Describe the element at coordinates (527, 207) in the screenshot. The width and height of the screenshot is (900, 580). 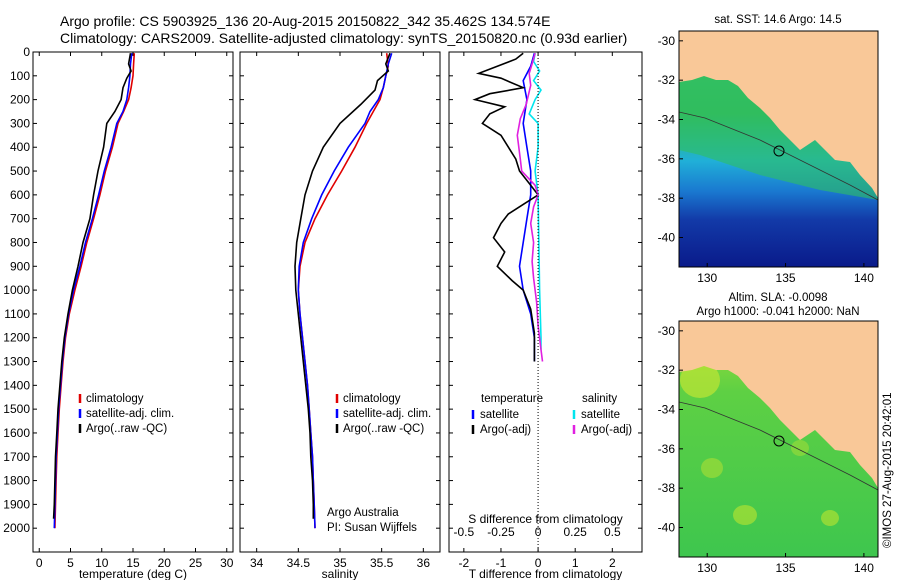
I see `series-line-temperature-satellite` at that location.